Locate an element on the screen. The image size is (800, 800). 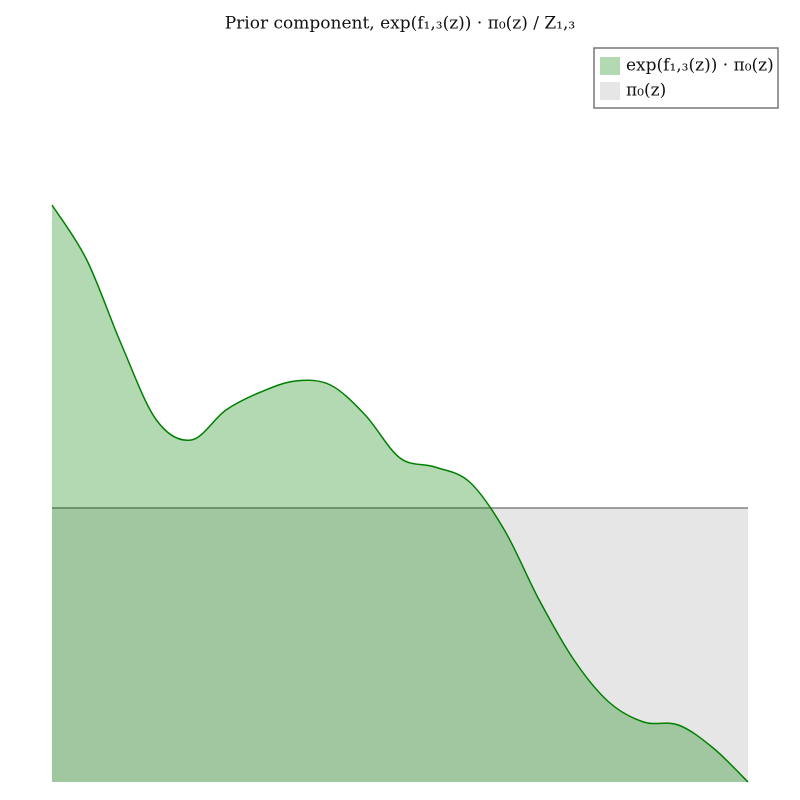
legend-box is located at coordinates (686, 78).